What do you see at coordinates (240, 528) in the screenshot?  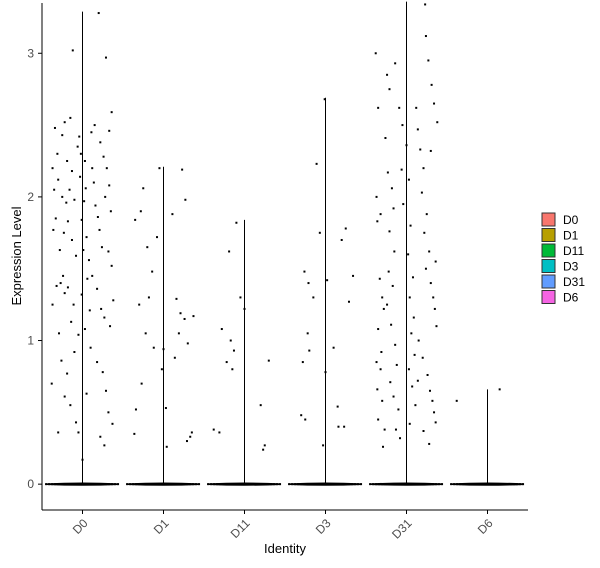 I see `x-tick-label-d11: D11` at bounding box center [240, 528].